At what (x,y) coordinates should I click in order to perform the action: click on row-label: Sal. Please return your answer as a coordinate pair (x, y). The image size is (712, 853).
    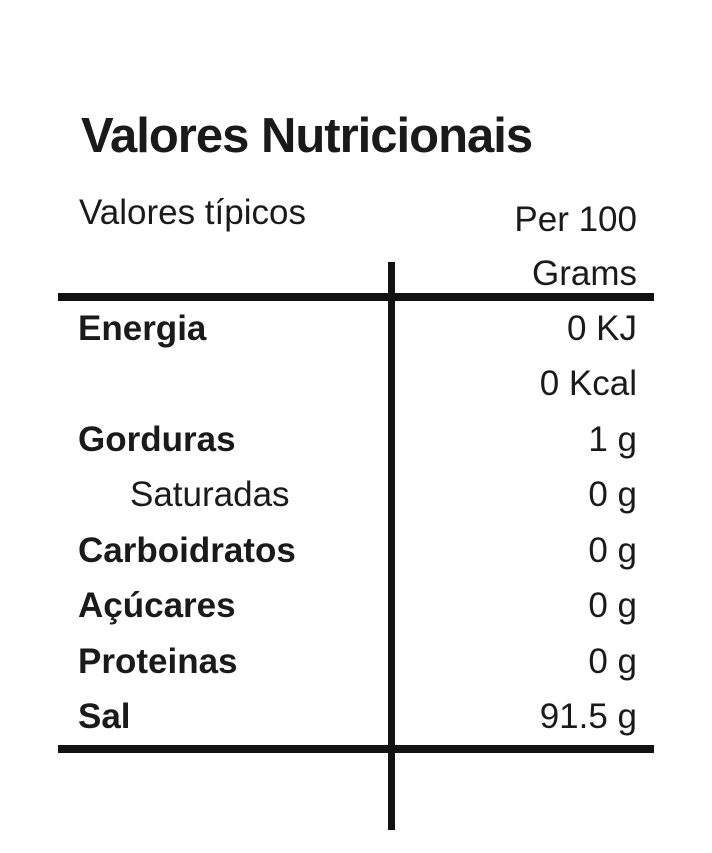
    Looking at the image, I should click on (104, 717).